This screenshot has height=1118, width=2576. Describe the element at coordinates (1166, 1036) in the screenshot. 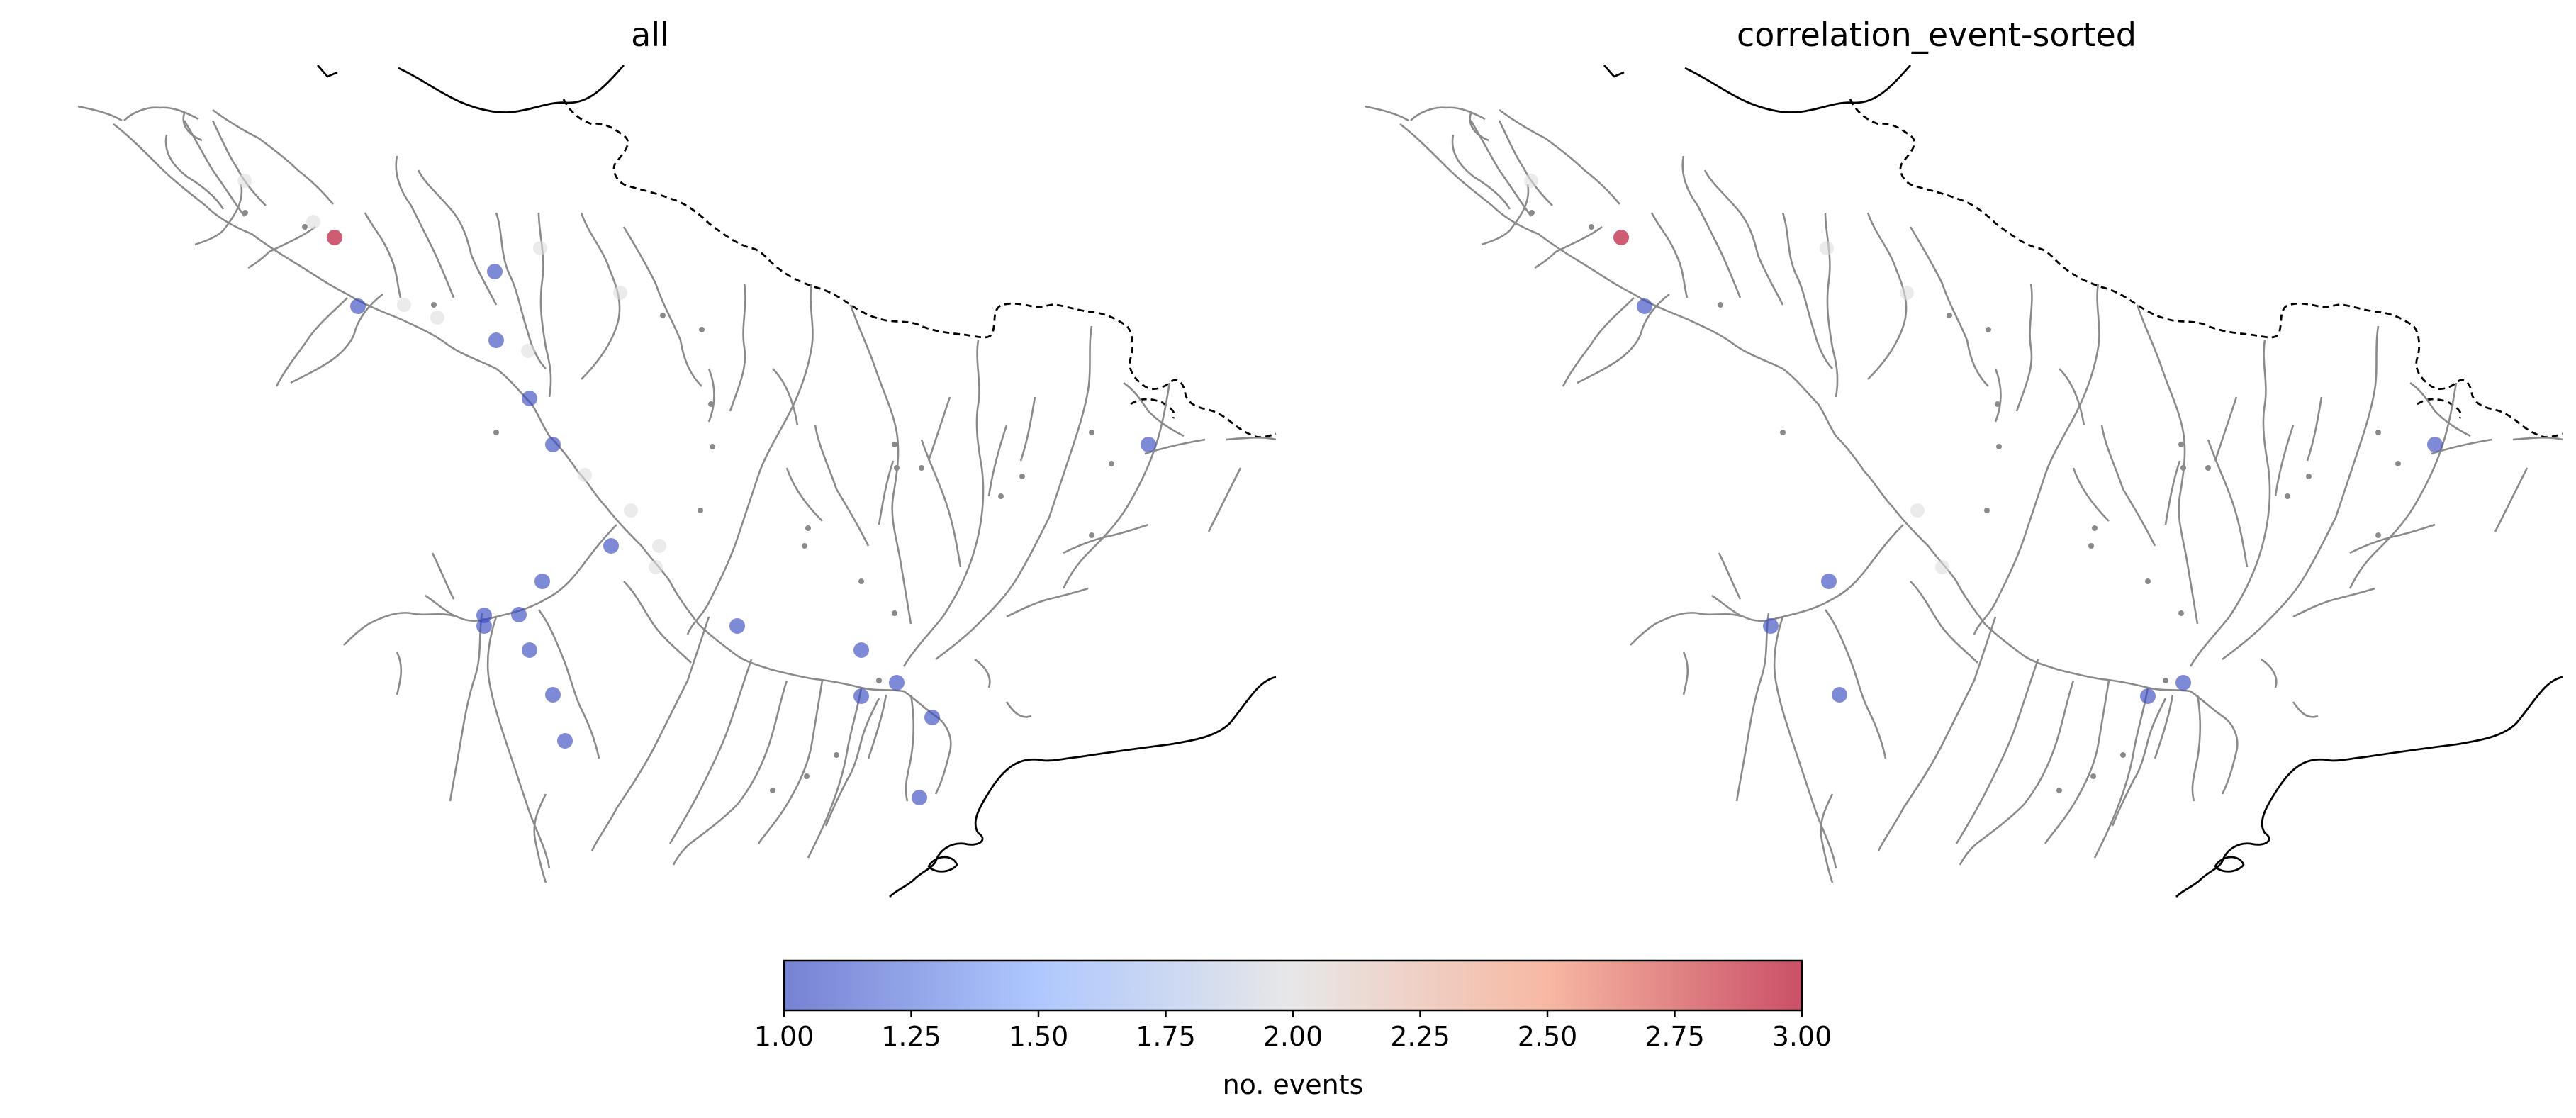

I see `colorbar-tick-label: 1.75` at that location.